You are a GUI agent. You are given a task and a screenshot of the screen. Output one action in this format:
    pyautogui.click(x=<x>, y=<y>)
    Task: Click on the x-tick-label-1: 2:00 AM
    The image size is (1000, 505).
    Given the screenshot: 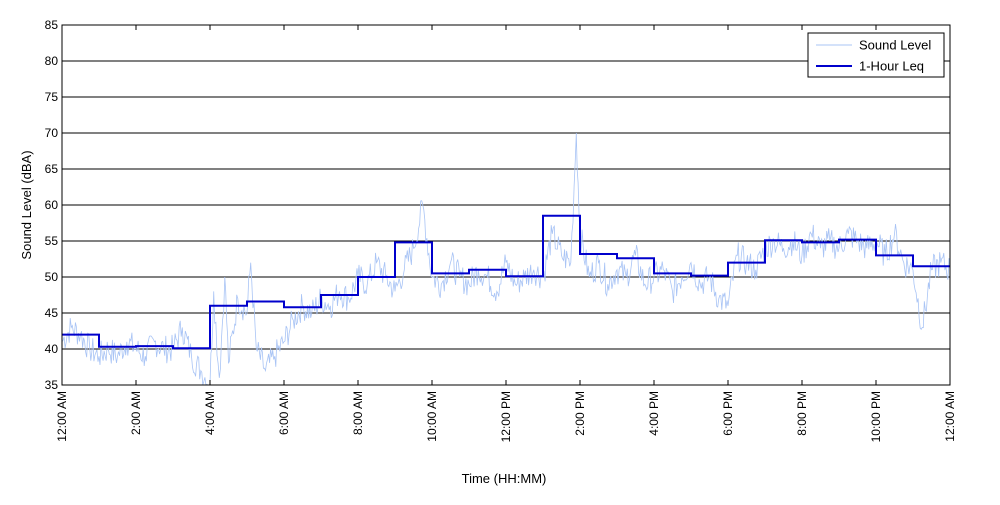 What is the action you would take?
    pyautogui.click(x=136, y=413)
    